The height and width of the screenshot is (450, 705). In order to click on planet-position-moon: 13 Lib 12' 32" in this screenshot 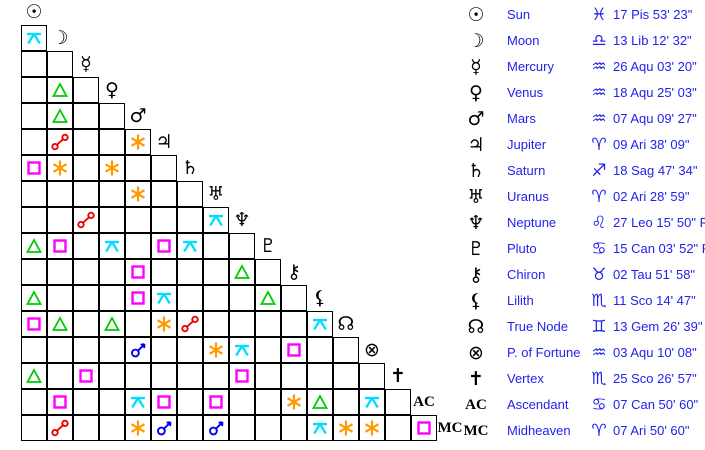, I will do `click(652, 40)`.